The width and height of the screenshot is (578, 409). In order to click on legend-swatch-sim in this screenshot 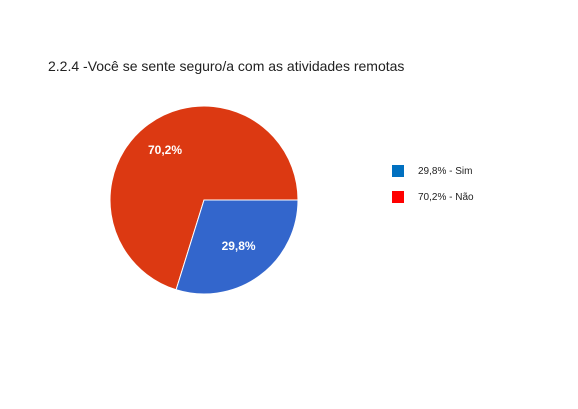, I will do `click(398, 171)`.